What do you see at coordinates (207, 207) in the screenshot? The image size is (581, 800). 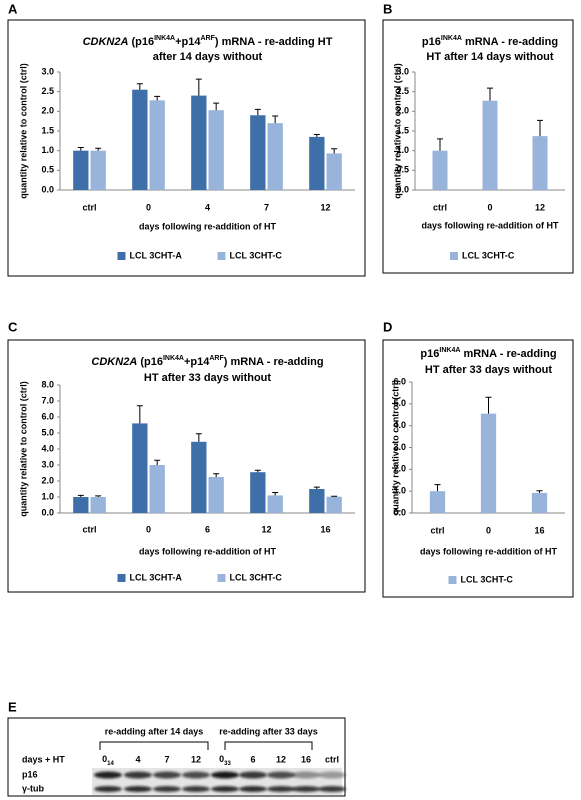 I see `x-tick-label: 4` at bounding box center [207, 207].